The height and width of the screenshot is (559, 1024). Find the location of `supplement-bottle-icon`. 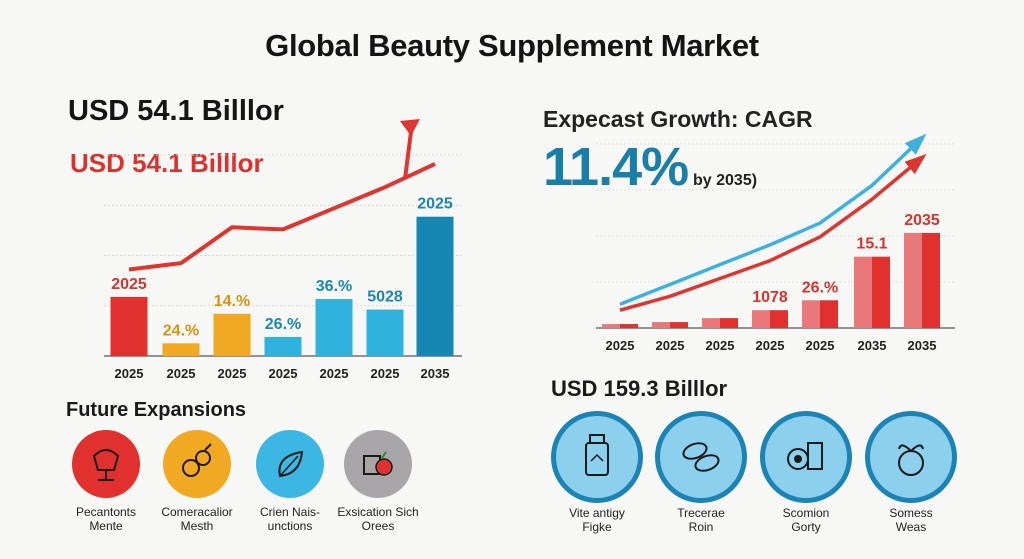

supplement-bottle-icon is located at coordinates (597, 457).